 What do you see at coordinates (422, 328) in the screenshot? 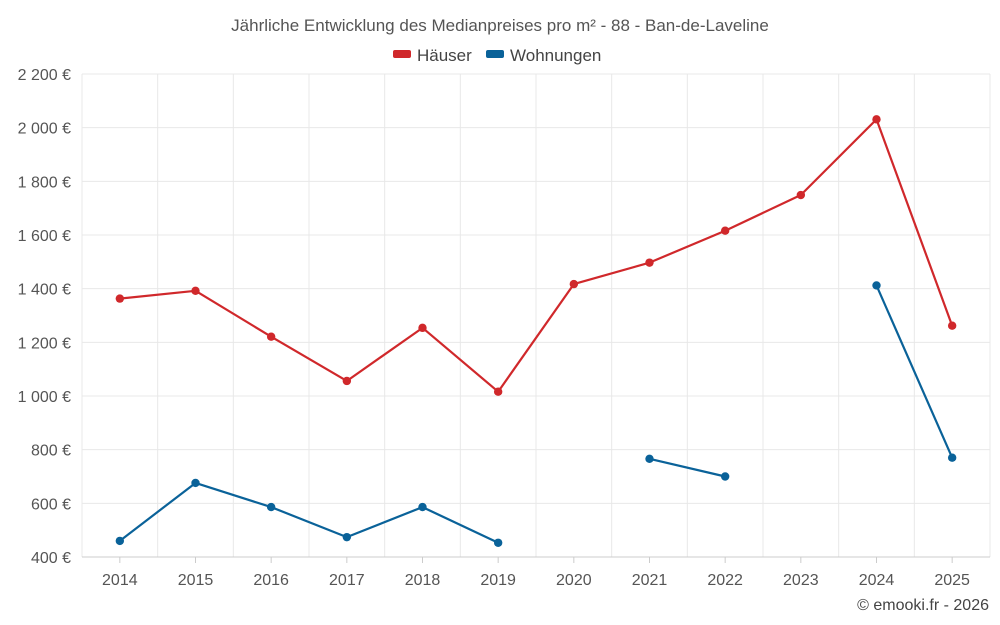
I see `data-point-haeuser-2018` at bounding box center [422, 328].